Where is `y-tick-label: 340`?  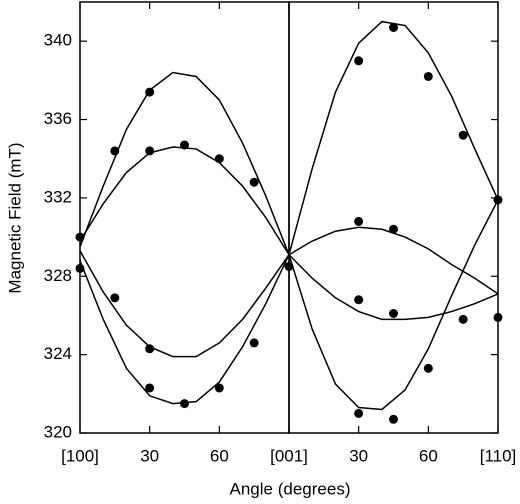 y-tick-label: 340 is located at coordinates (58, 40).